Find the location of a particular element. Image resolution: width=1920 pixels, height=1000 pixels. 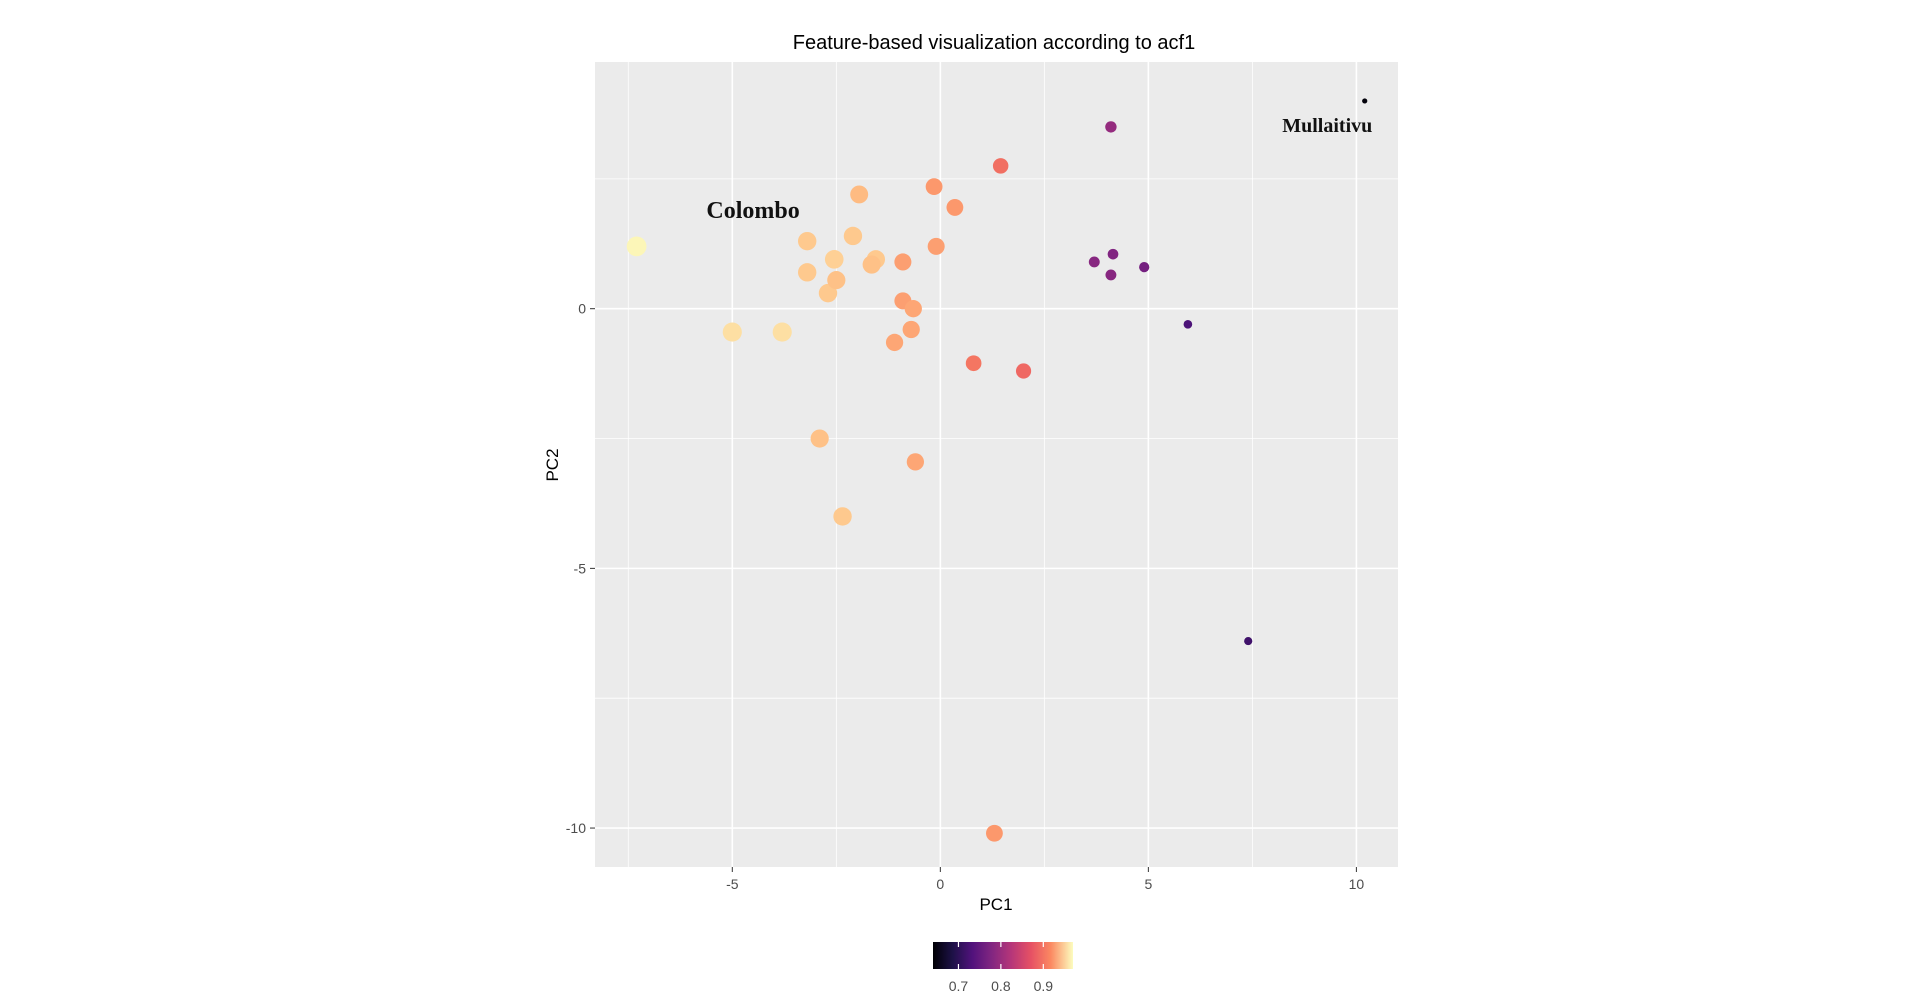

legend-tick-label: 0.9 is located at coordinates (1044, 986).